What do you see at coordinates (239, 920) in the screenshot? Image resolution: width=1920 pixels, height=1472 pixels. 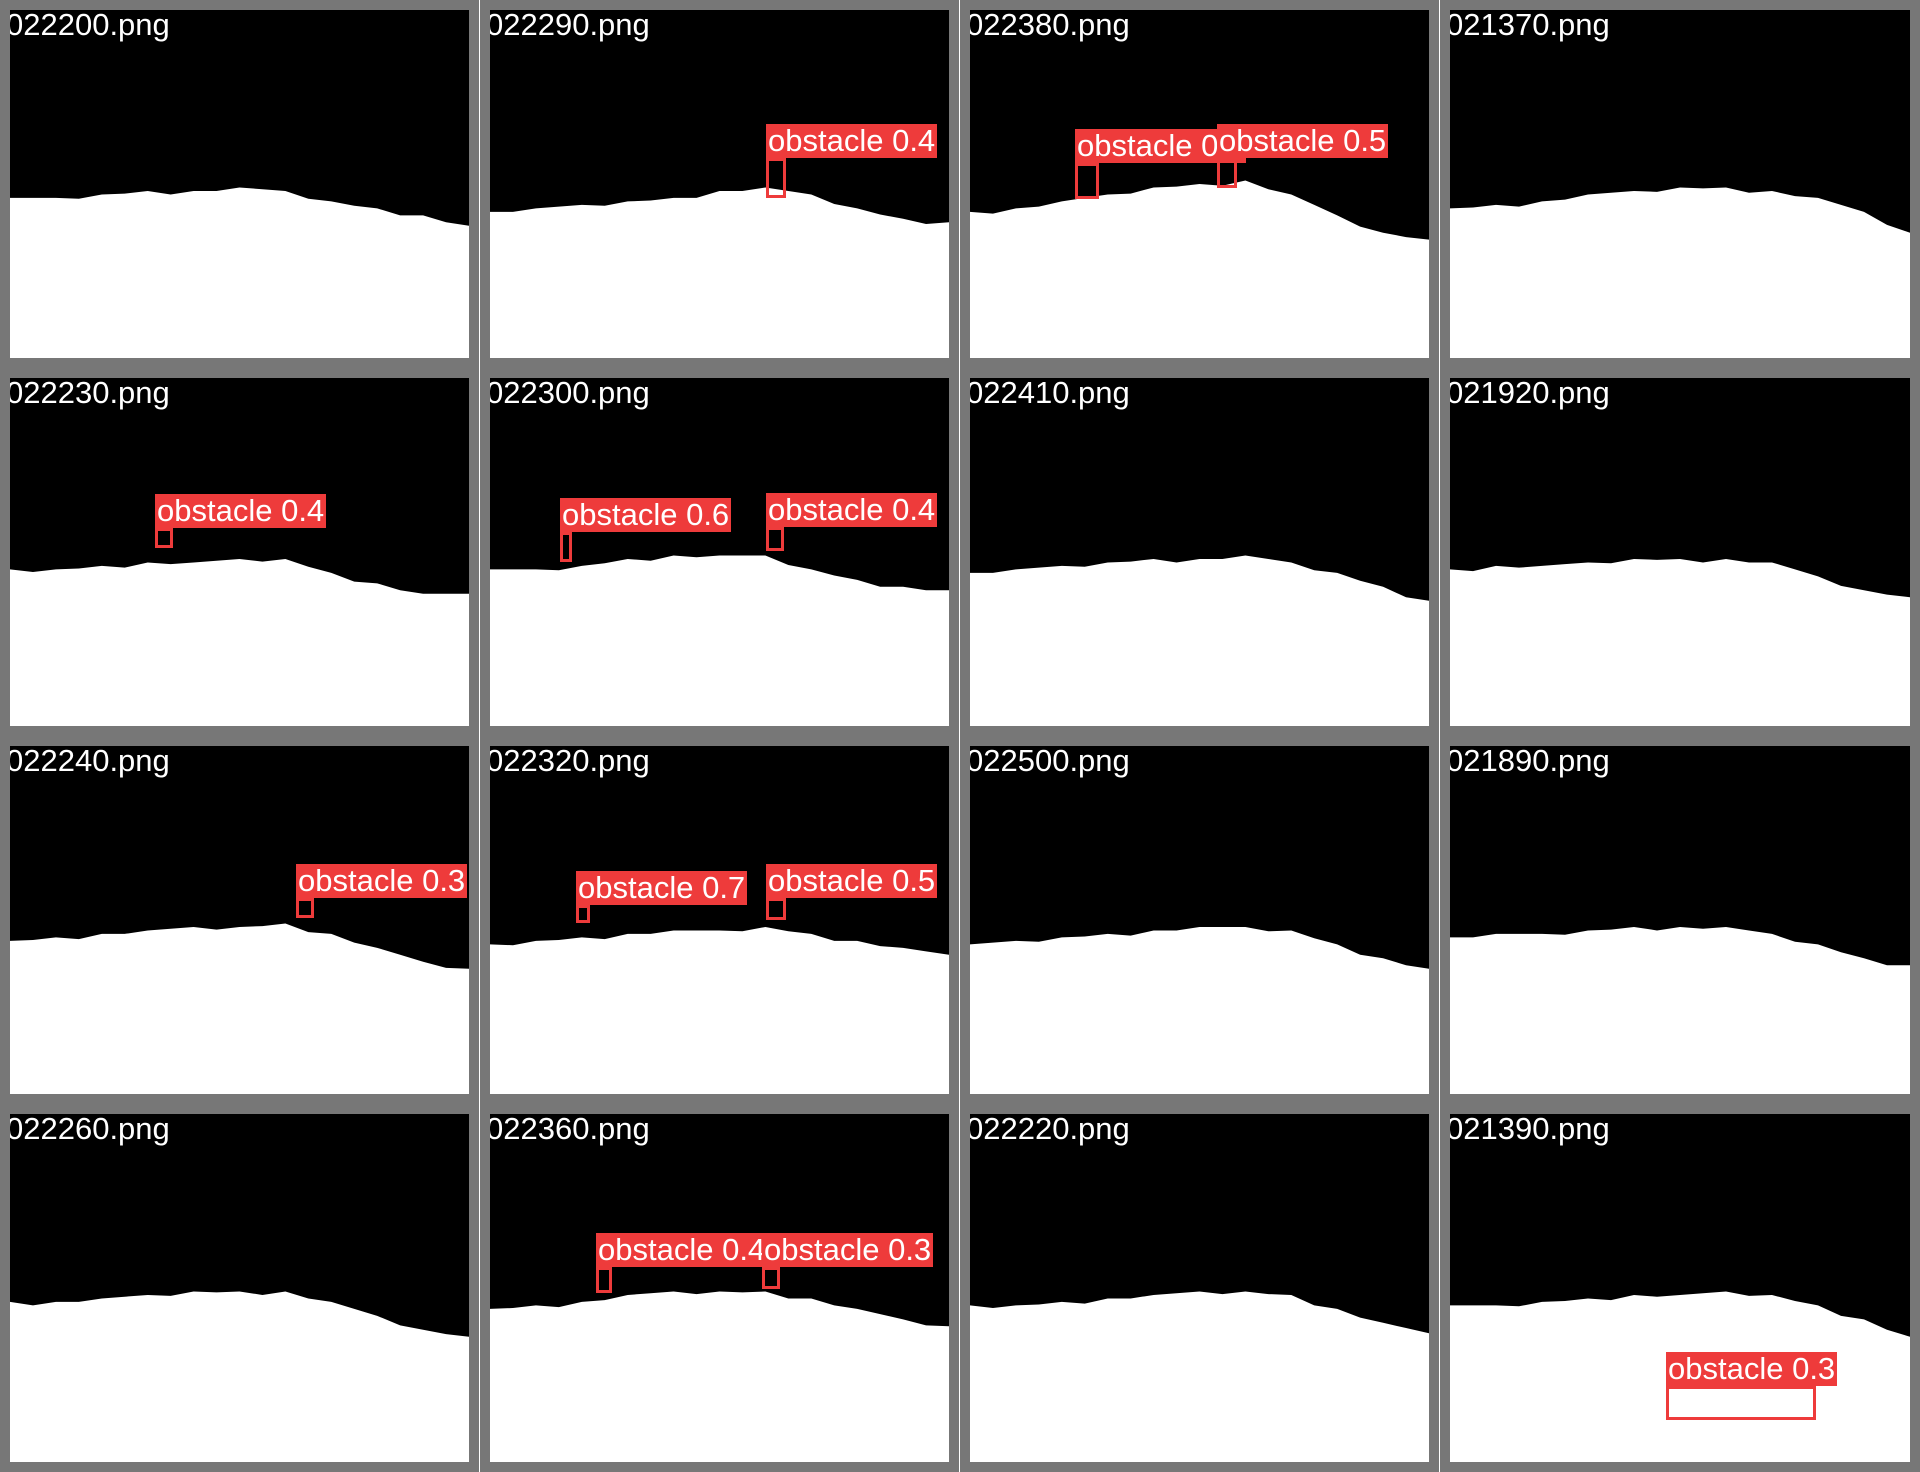 I see `result-tile: 022240.png obstacle 0.3` at bounding box center [239, 920].